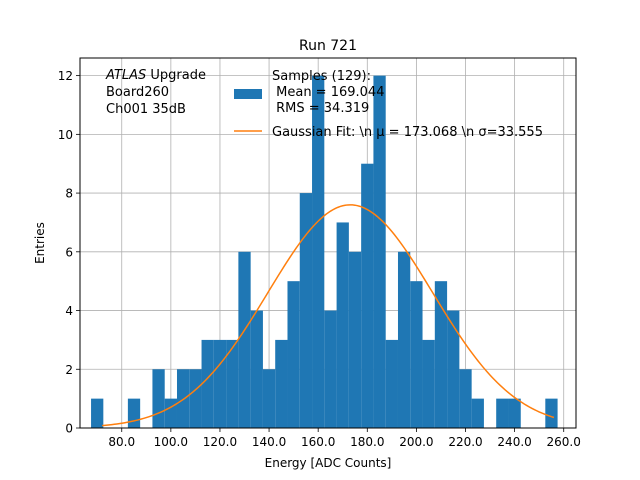  Describe the element at coordinates (65, 135) in the screenshot. I see `y-tick-label: 10` at that location.